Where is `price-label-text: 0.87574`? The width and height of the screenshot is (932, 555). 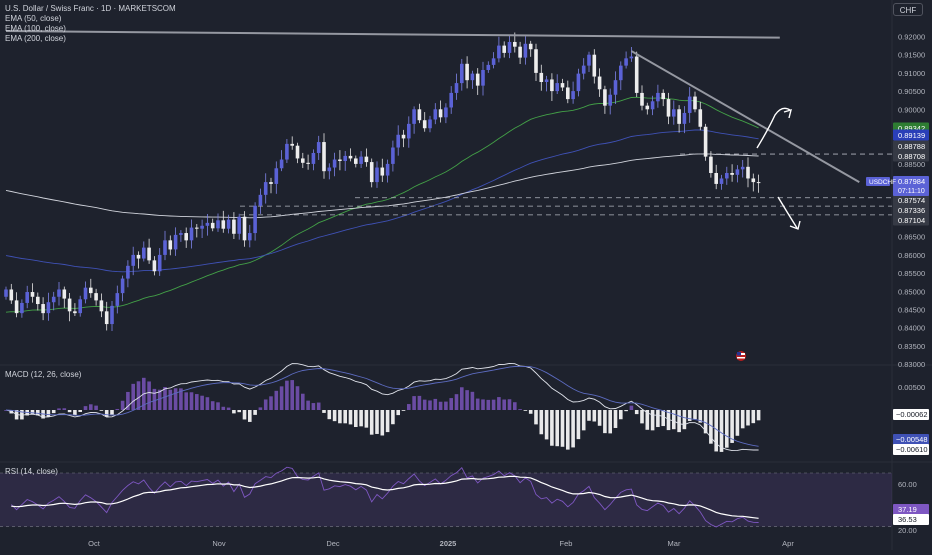 price-label-text: 0.87574 is located at coordinates (911, 200).